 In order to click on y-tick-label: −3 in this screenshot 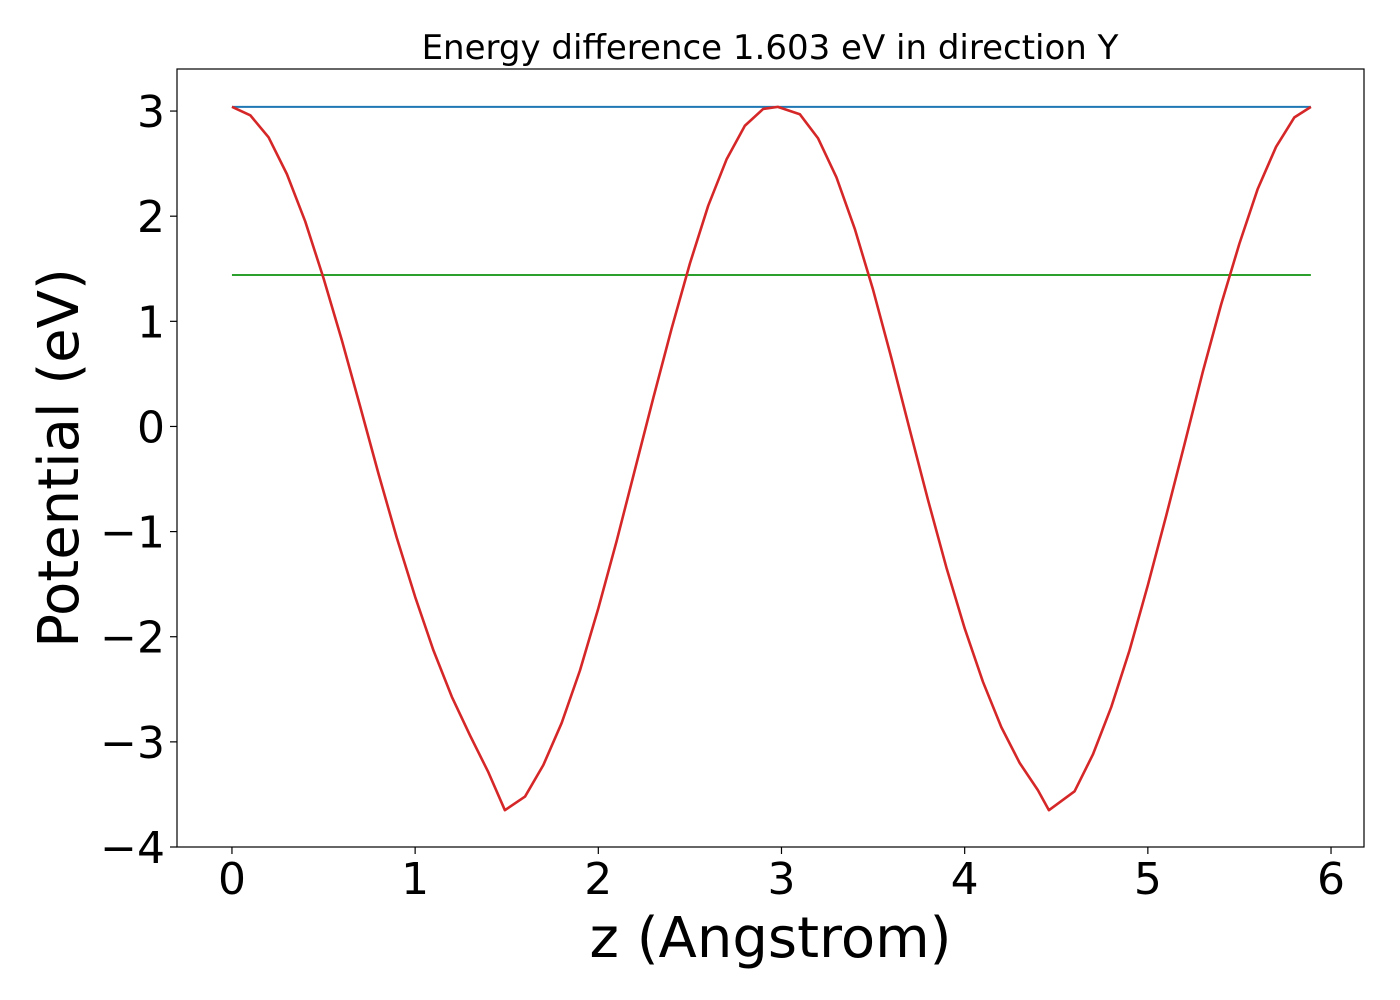, I will do `click(132, 743)`.